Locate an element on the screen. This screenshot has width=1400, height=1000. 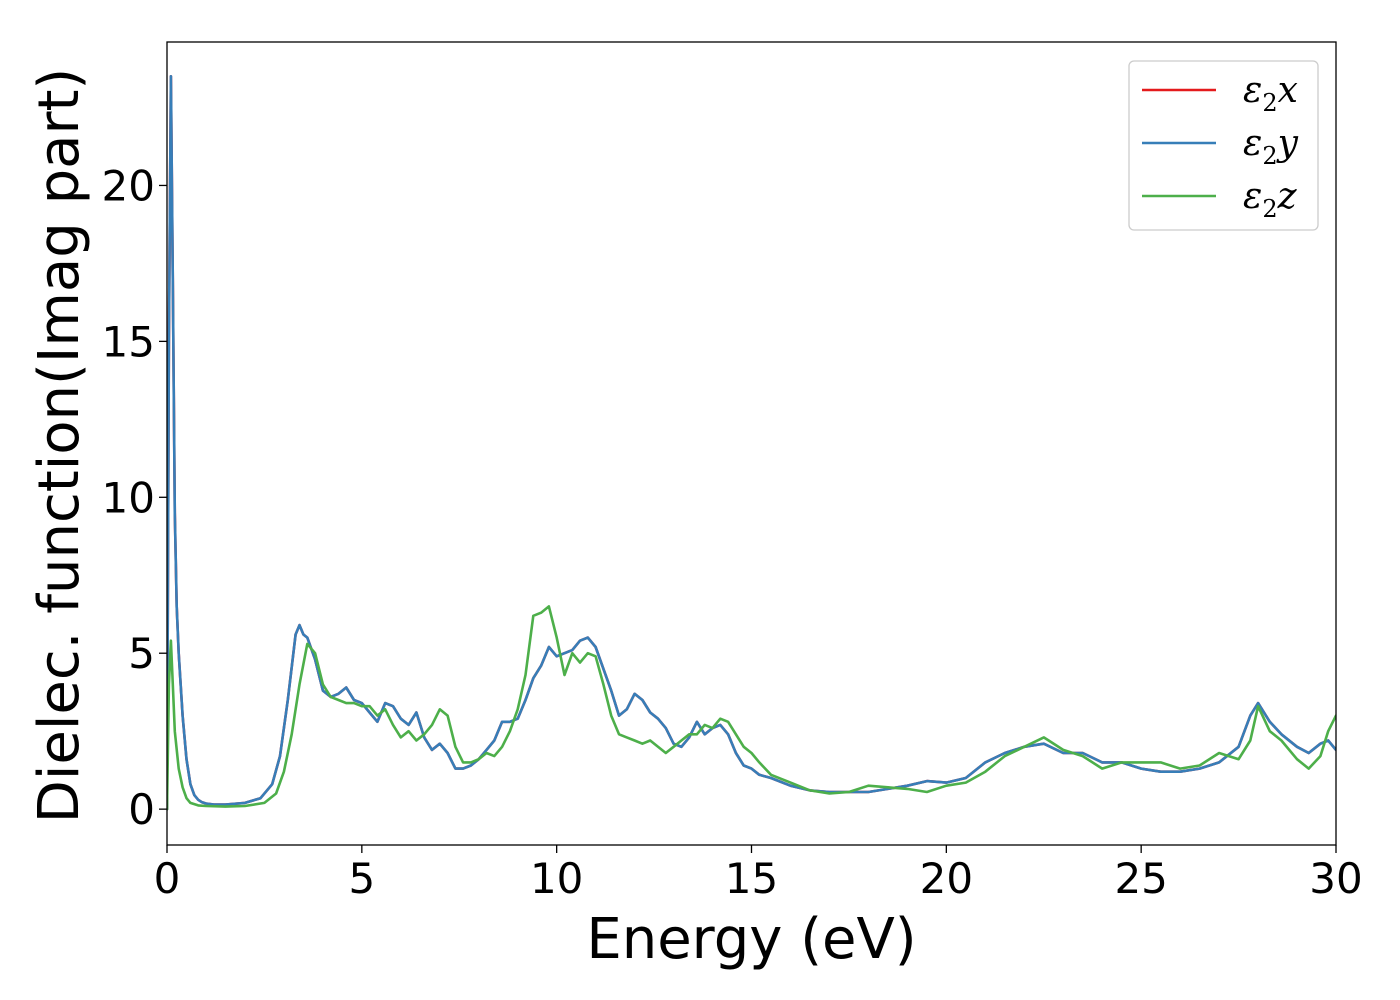
y-axis-title: Dielec. function(Imag part) is located at coordinates (59, 446).